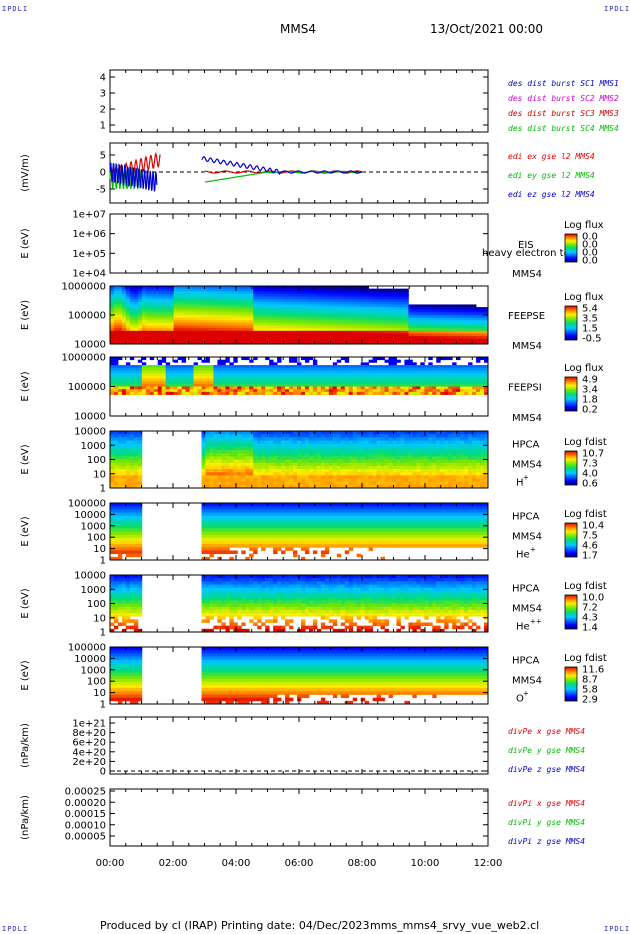 Image resolution: width=630 pixels, height=934 pixels. What do you see at coordinates (571, 394) in the screenshot?
I see `colorbar` at bounding box center [571, 394].